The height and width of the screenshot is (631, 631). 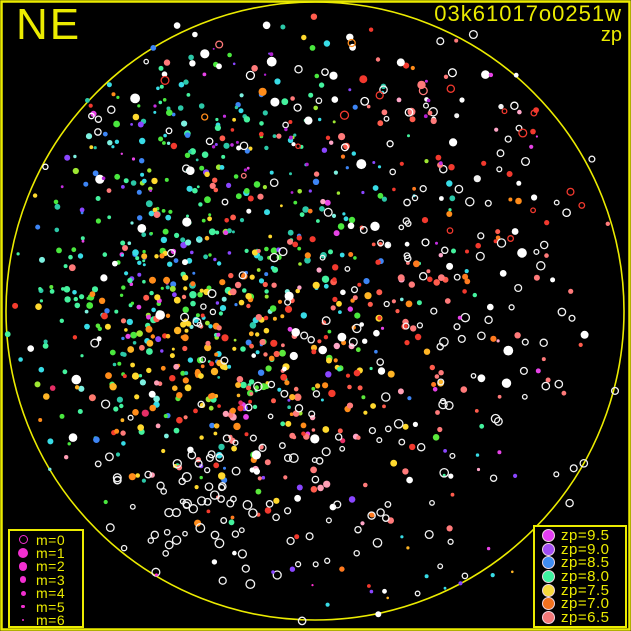 I want to click on magnitude-dot-icon, so click(x=23, y=566).